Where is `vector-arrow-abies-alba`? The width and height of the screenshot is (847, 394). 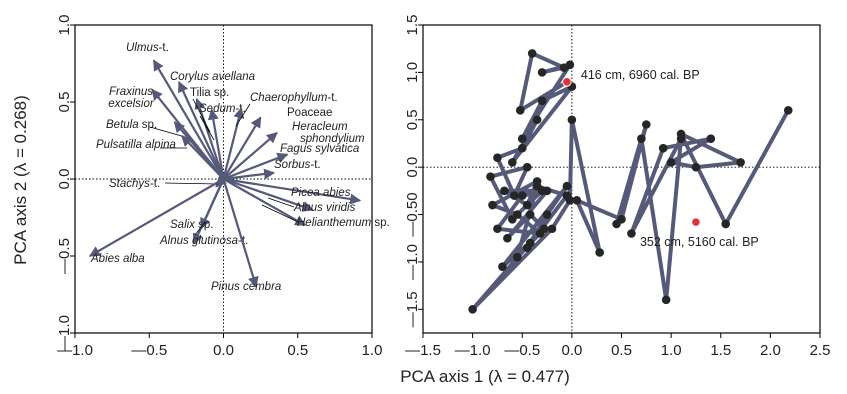 vector-arrow-abies-alba is located at coordinates (156, 217).